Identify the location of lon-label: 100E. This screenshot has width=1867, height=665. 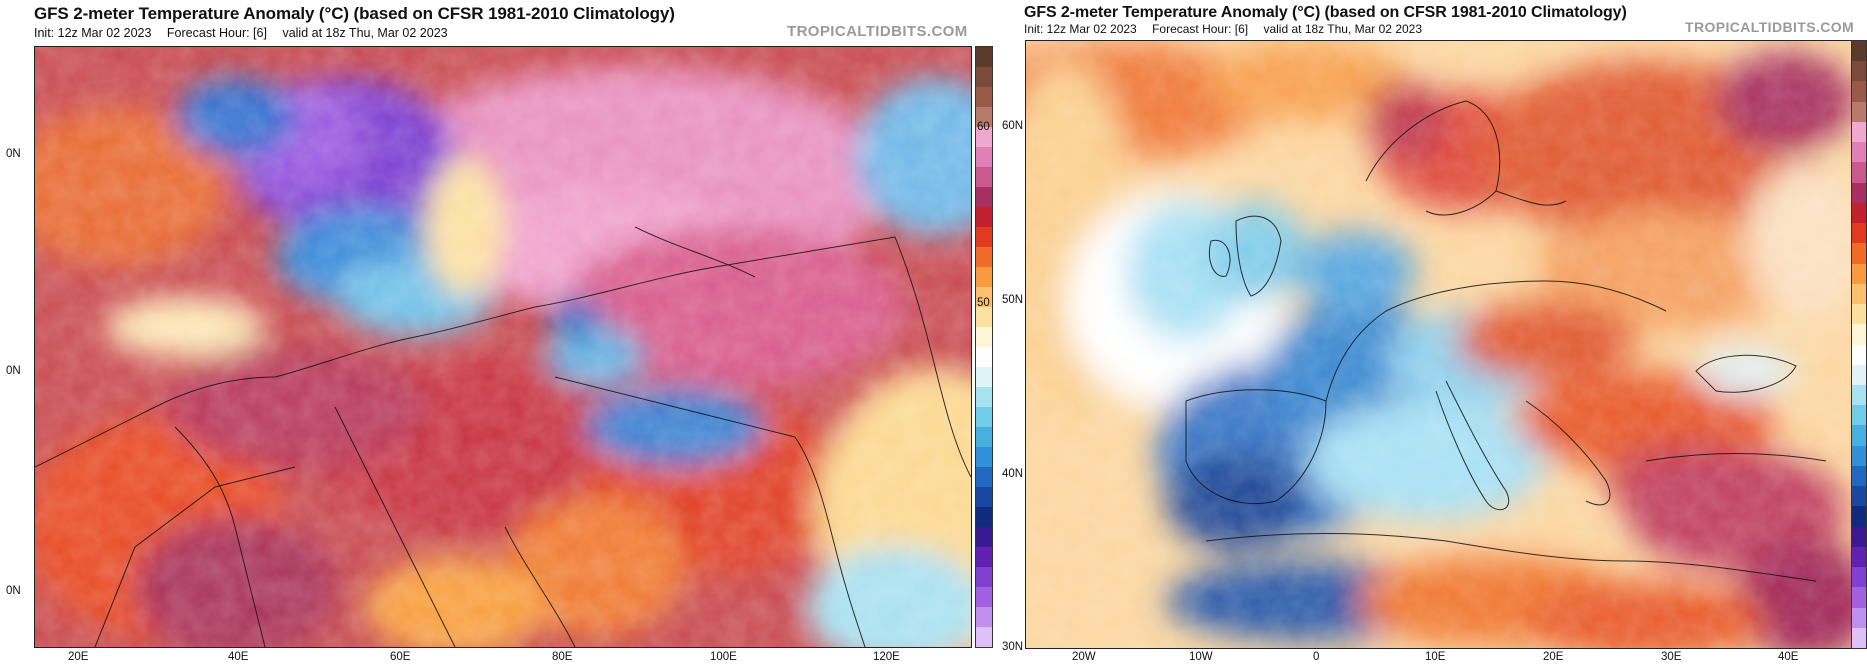
(723, 657).